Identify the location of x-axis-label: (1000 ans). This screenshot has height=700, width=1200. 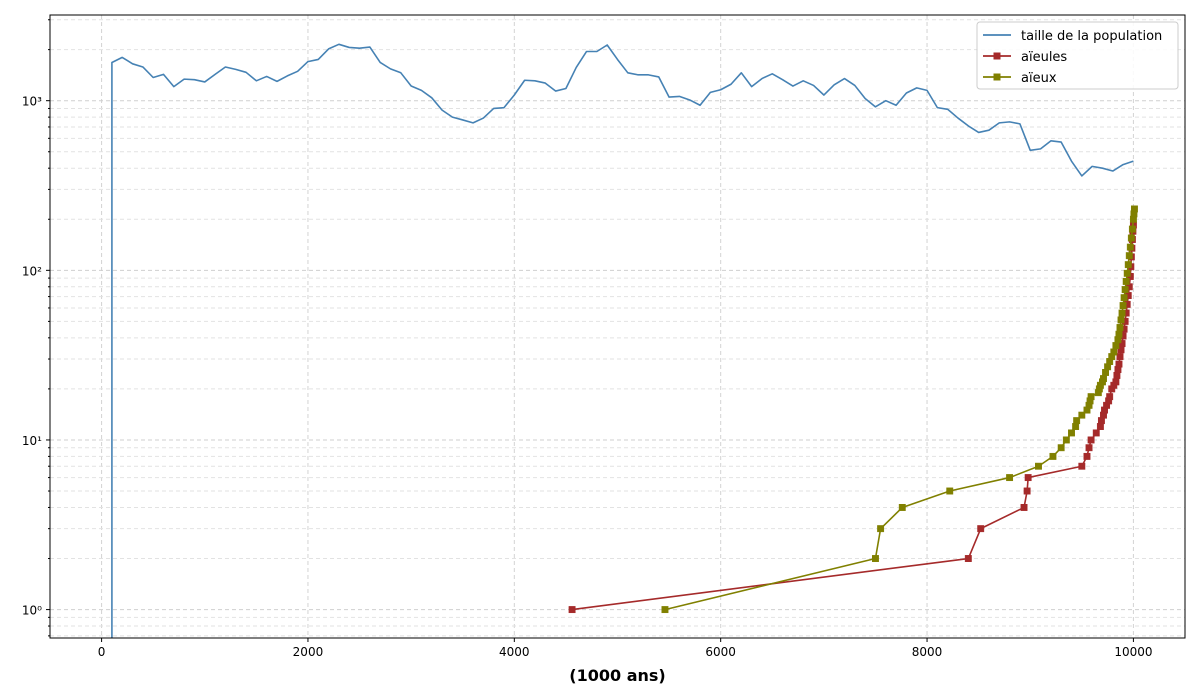
(617, 675).